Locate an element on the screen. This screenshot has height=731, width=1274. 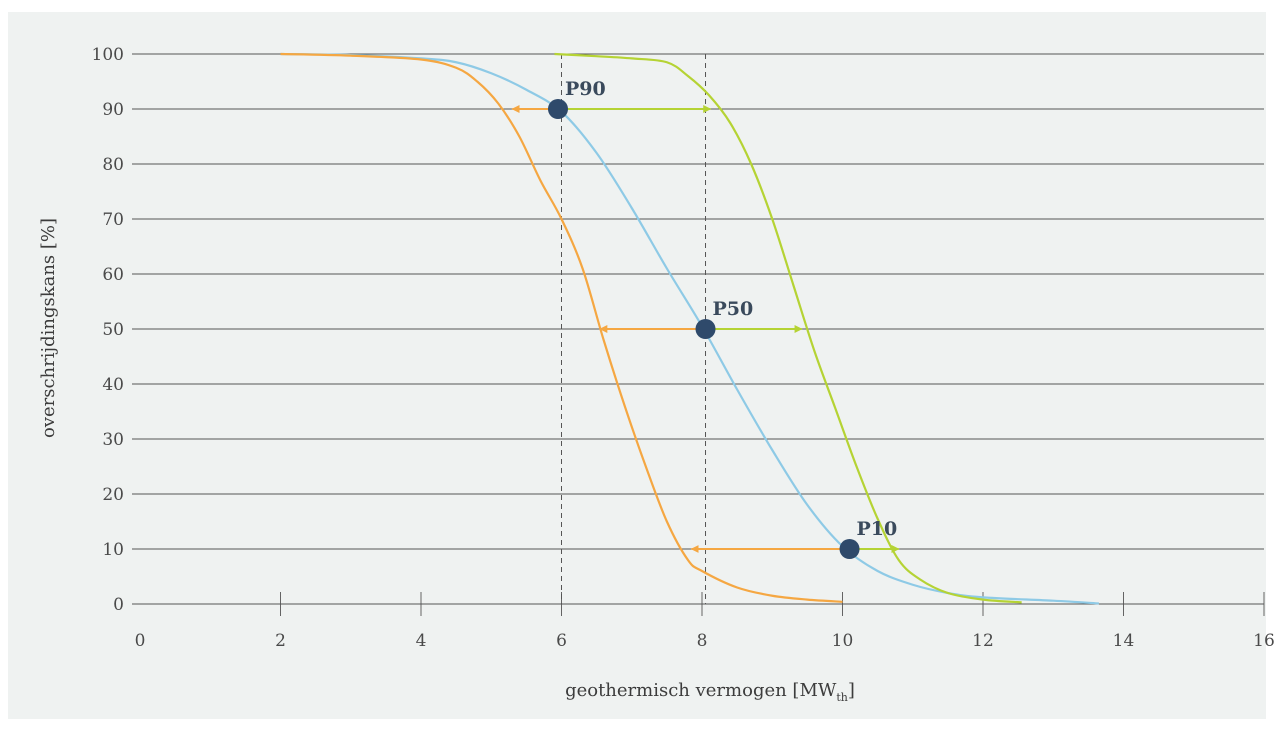
y-axis-title: overschrijdingskans [%] is located at coordinates (48, 328).